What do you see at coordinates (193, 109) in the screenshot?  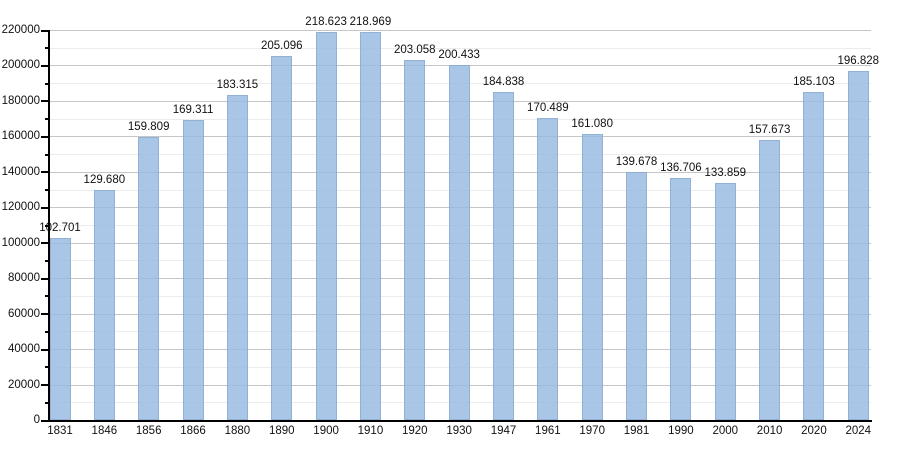 I see `value-label: 169.311` at bounding box center [193, 109].